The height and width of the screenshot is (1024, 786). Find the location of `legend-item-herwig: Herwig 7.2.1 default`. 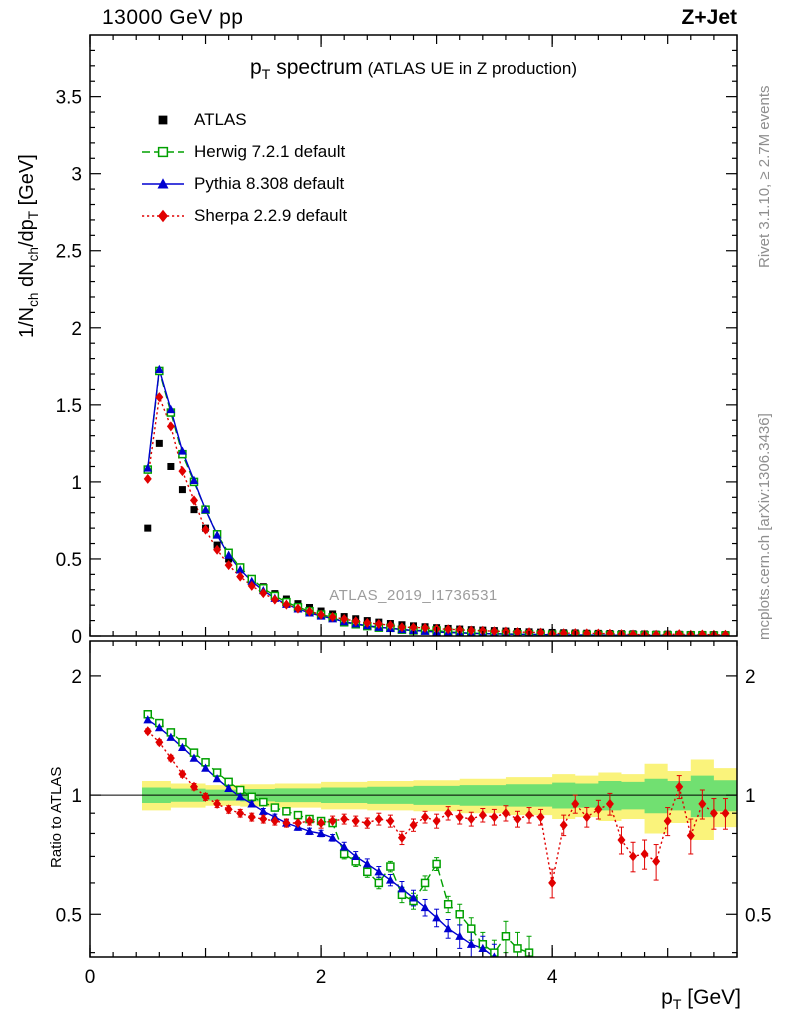

legend-item-herwig: Herwig 7.2.1 default is located at coordinates (243, 152).